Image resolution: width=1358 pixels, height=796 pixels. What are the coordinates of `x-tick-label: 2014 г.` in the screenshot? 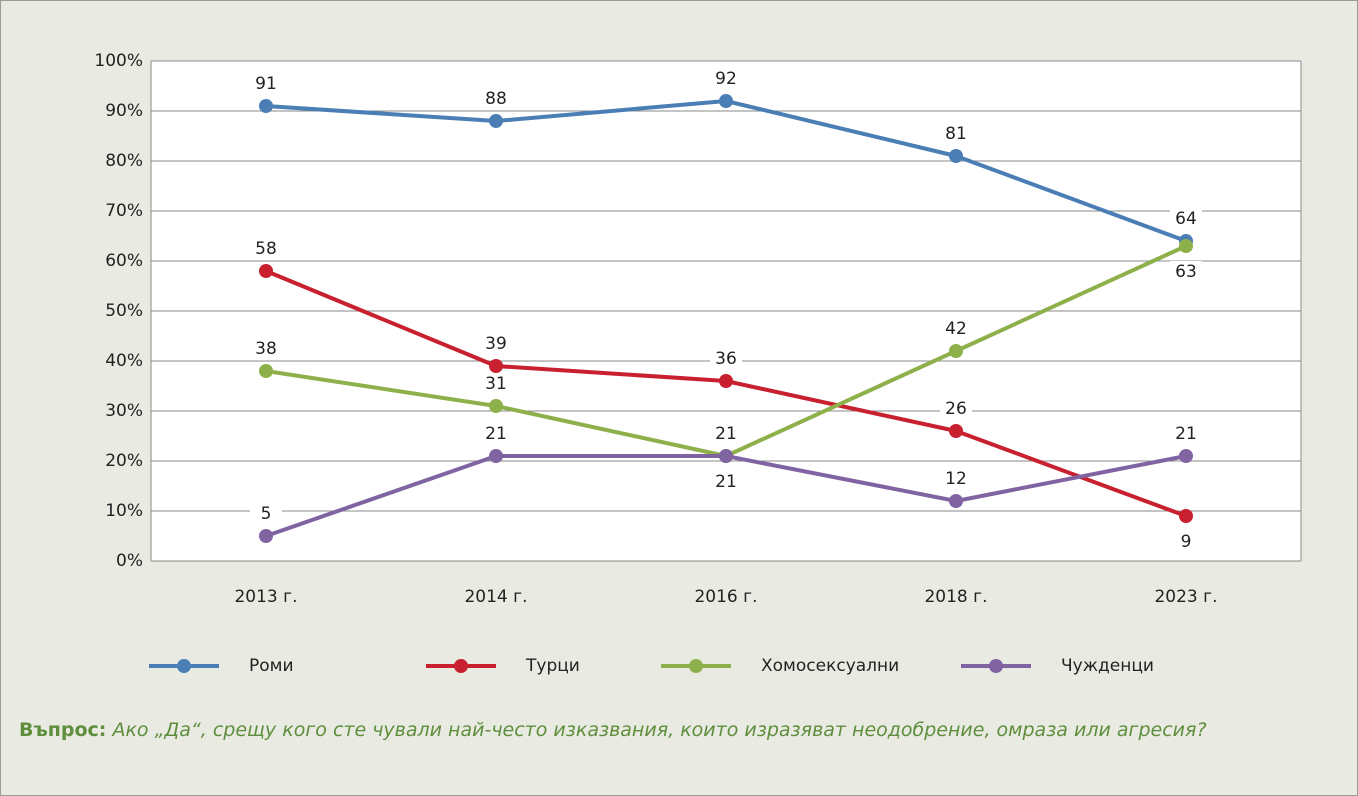 It's located at (495, 597).